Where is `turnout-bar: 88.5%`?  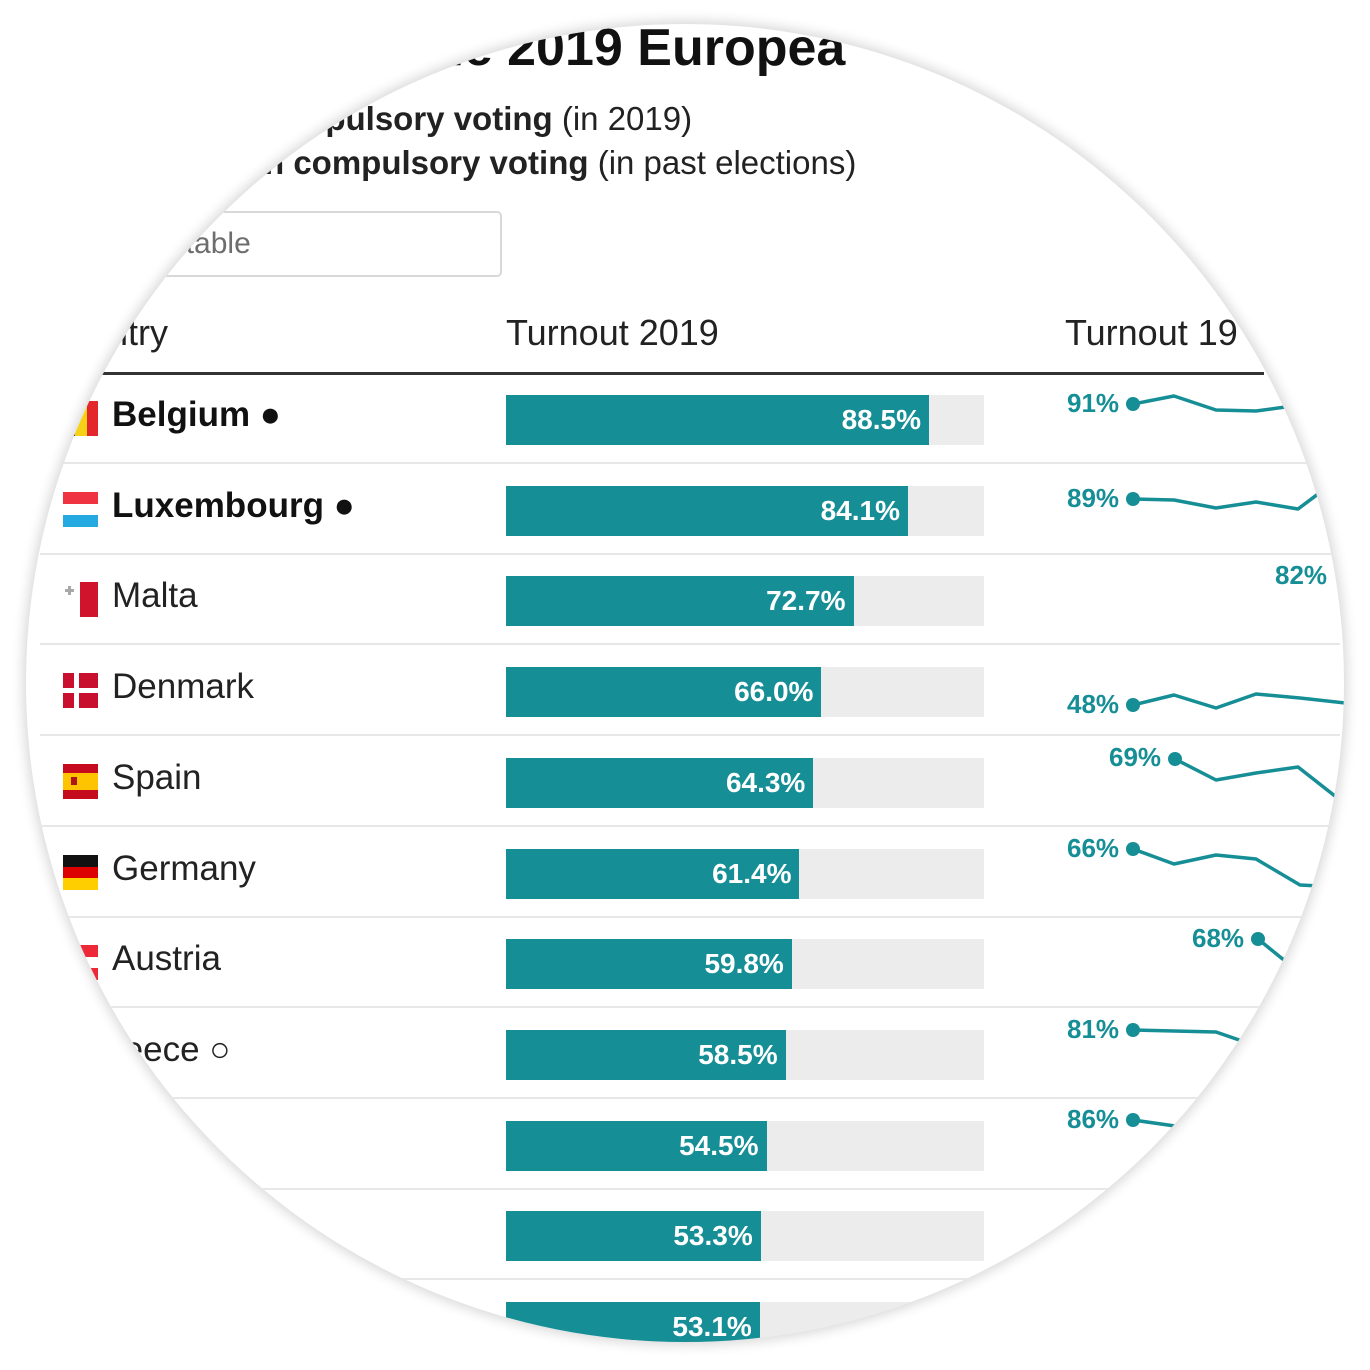
turnout-bar: 88.5% is located at coordinates (718, 420).